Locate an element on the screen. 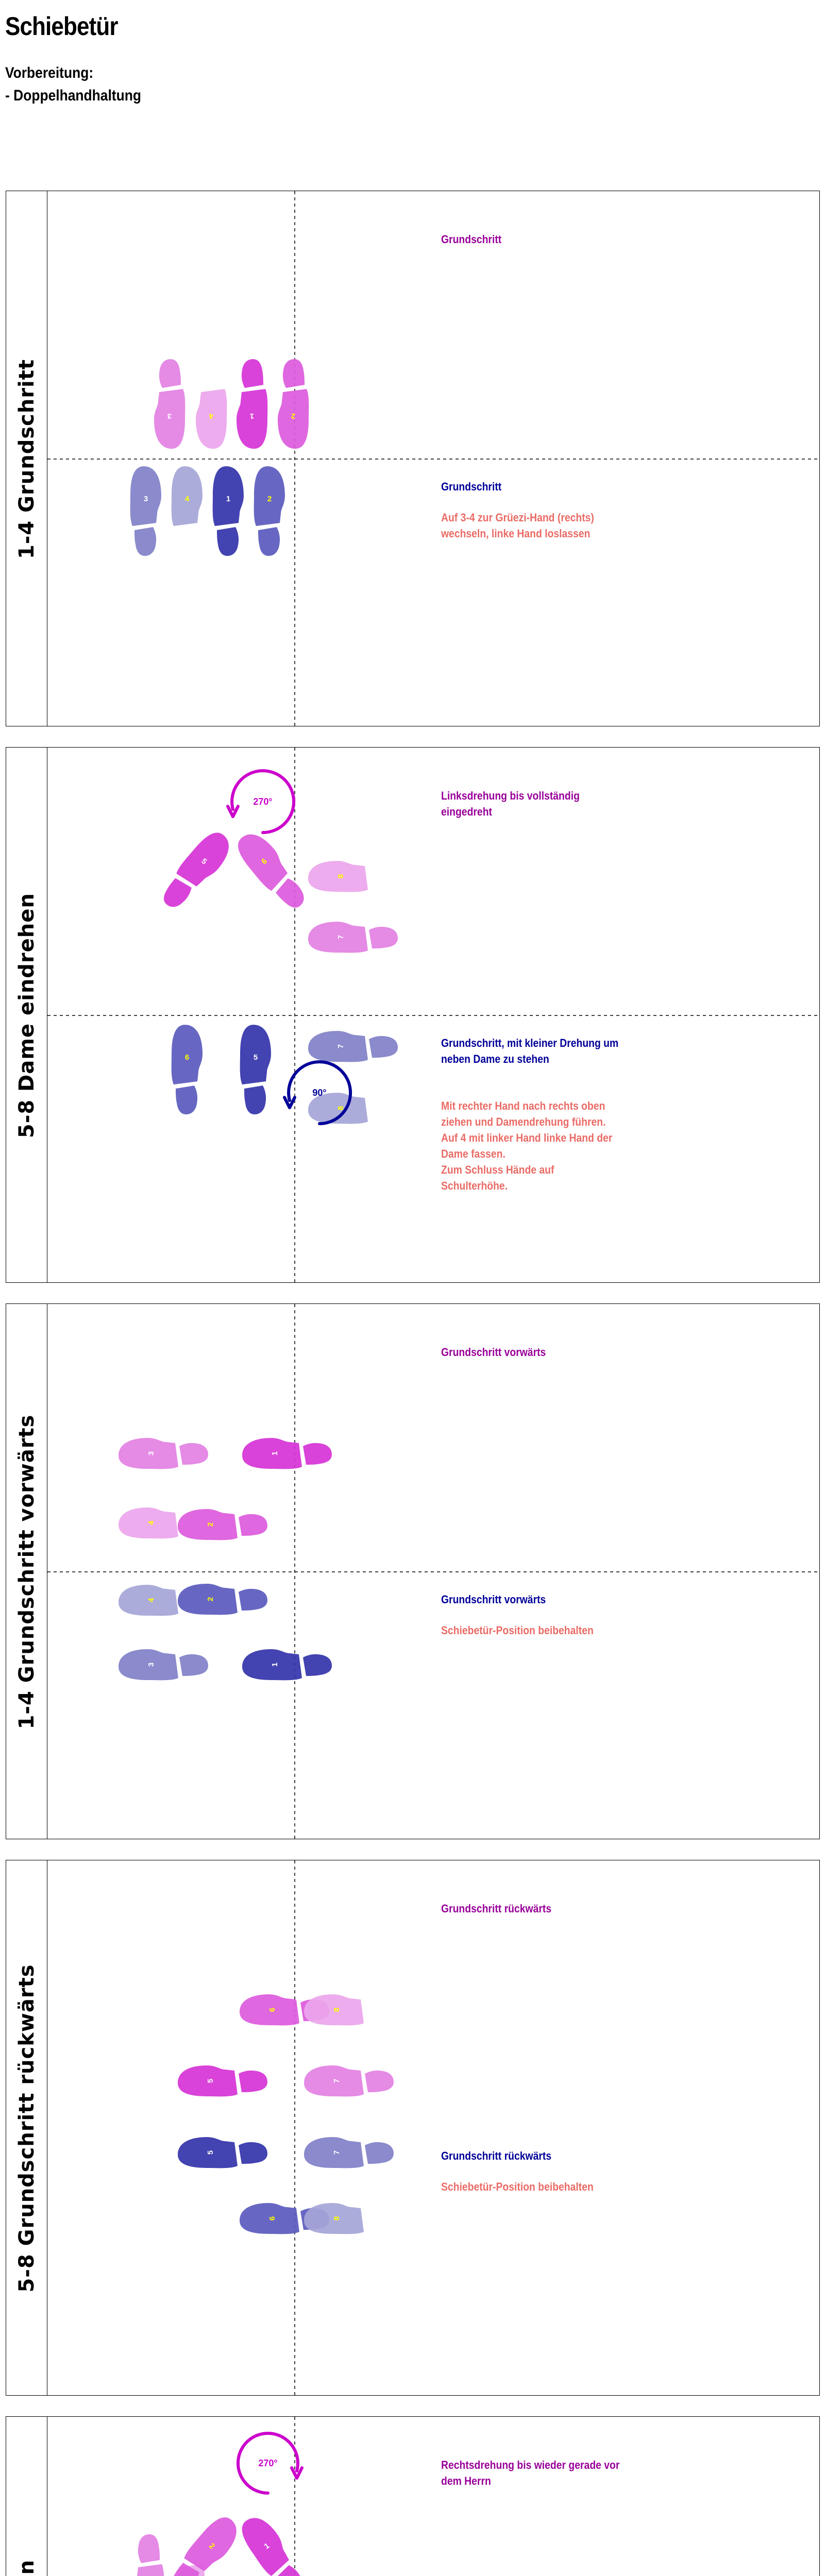 The image size is (826, 2576). man-instruction: Grundschritt is located at coordinates (471, 486).